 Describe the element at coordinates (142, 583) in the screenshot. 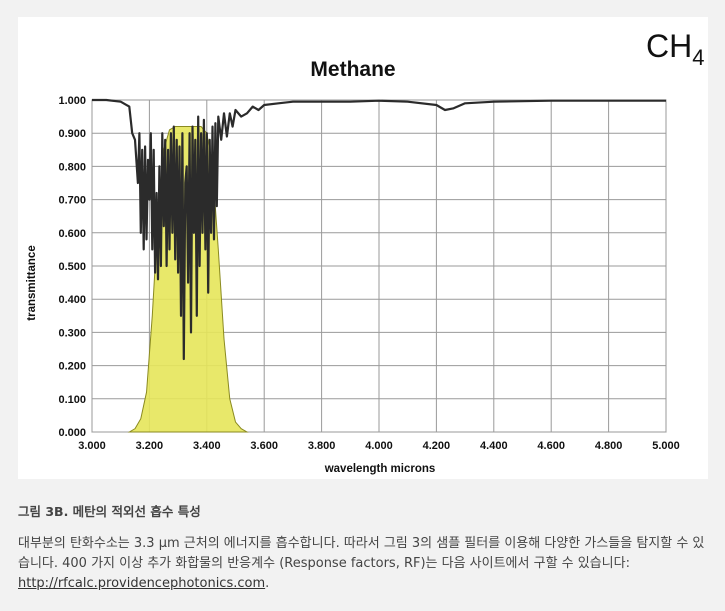

I see `rfcalc-link: http://rfcalc.providencephotonics.com` at that location.